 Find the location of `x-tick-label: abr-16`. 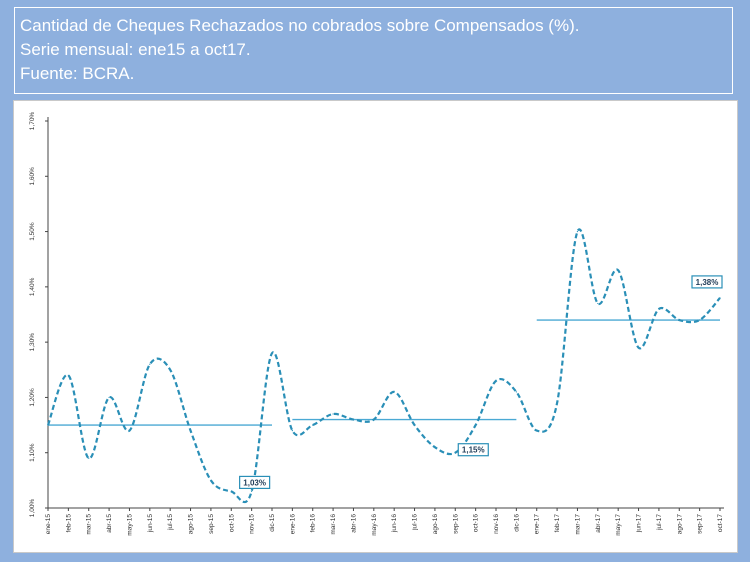

x-tick-label: abr-16 is located at coordinates (353, 523).